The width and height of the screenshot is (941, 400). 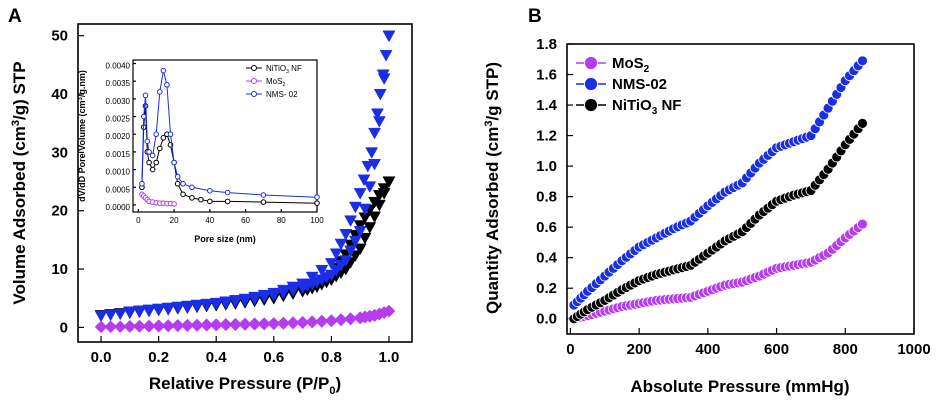 I want to click on inset-y-tick-label: 0.0010, so click(x=118, y=172).